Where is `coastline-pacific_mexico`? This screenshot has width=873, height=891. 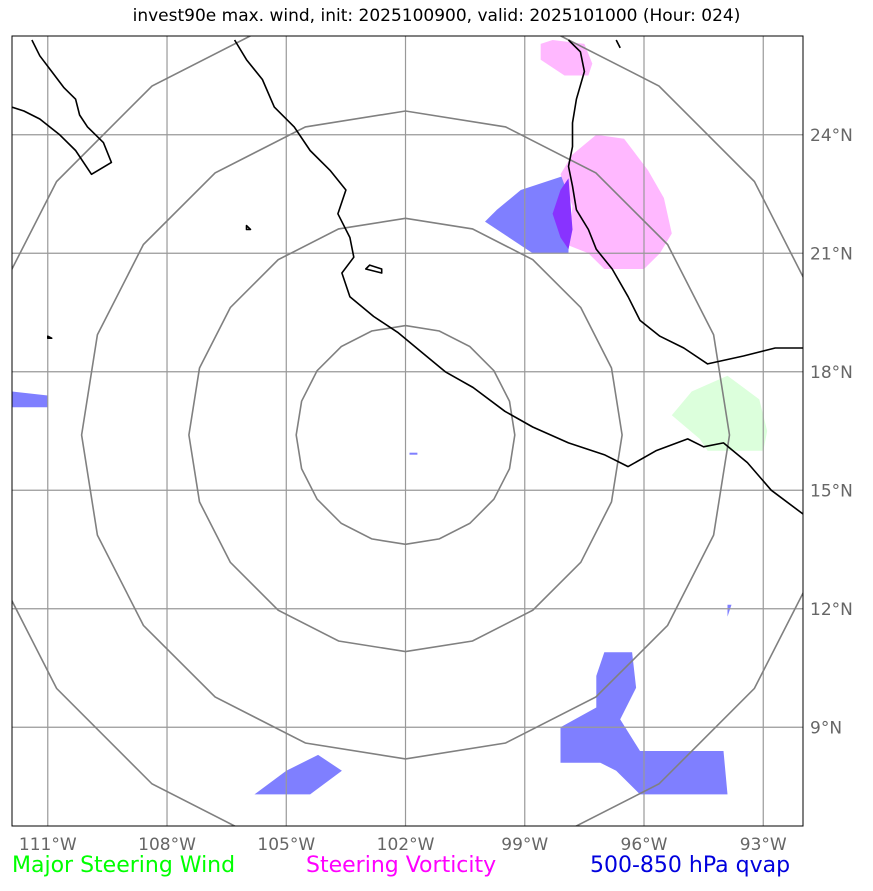 coastline-pacific_mexico is located at coordinates (62, 107).